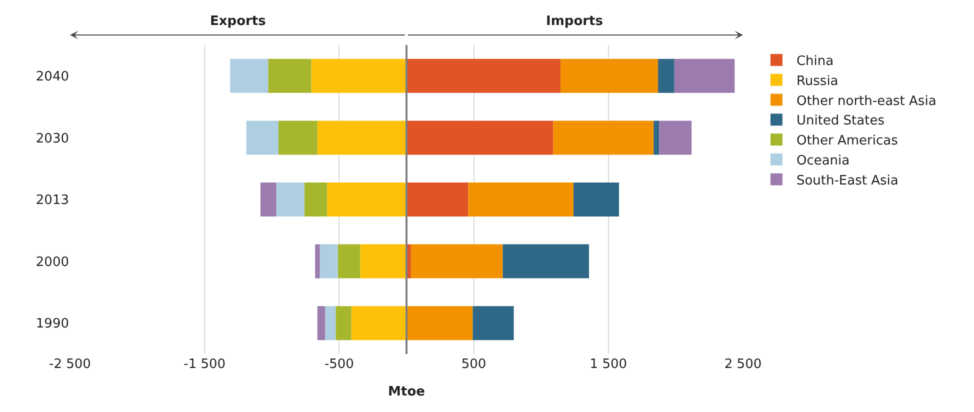 The width and height of the screenshot is (974, 412). Describe the element at coordinates (823, 161) in the screenshot. I see `legend-label: Oceania` at that location.